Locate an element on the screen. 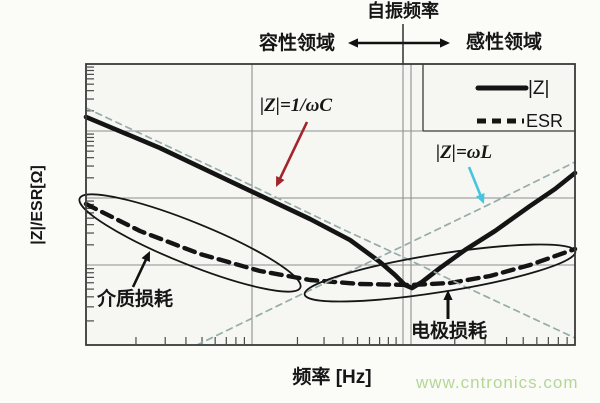 This screenshot has width=600, height=403. legend-label-esr: ESR is located at coordinates (545, 121).